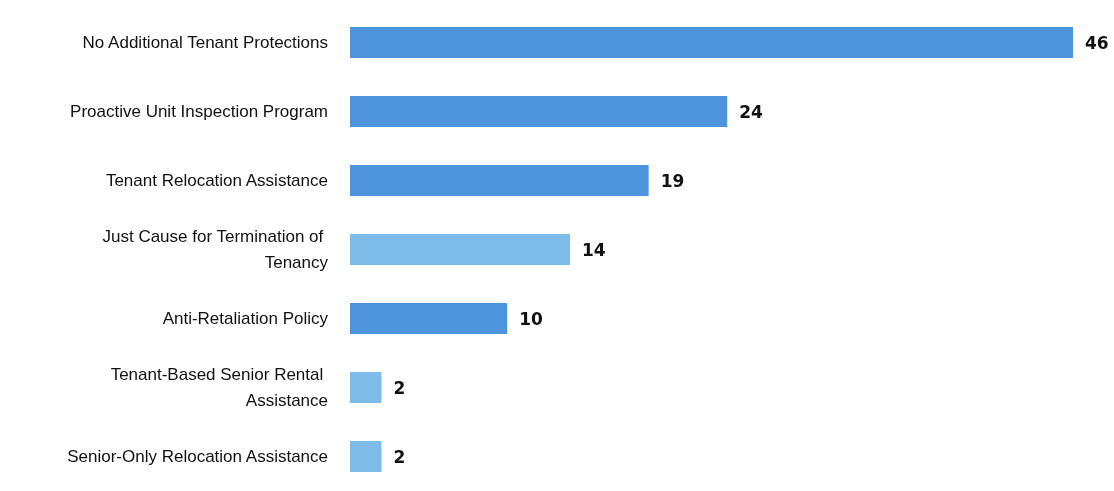 Image resolution: width=1114 pixels, height=491 pixels. I want to click on y-tick-label: Senior-Only Relocation Assistance, so click(197, 456).